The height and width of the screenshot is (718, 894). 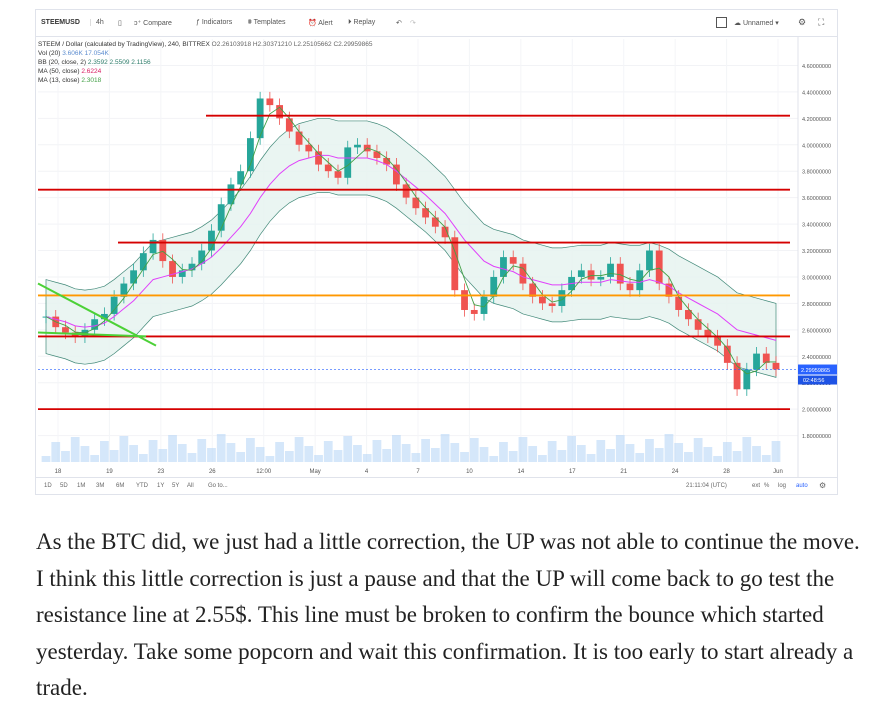 What do you see at coordinates (362, 22) in the screenshot?
I see `replay-button: ⏵ Replay` at bounding box center [362, 22].